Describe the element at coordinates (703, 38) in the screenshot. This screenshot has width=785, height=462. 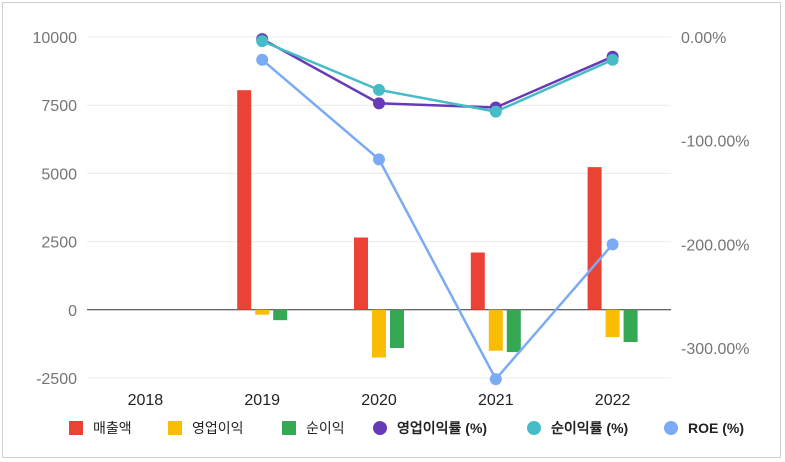
I see `y-right-tick-label: 0.00%` at that location.